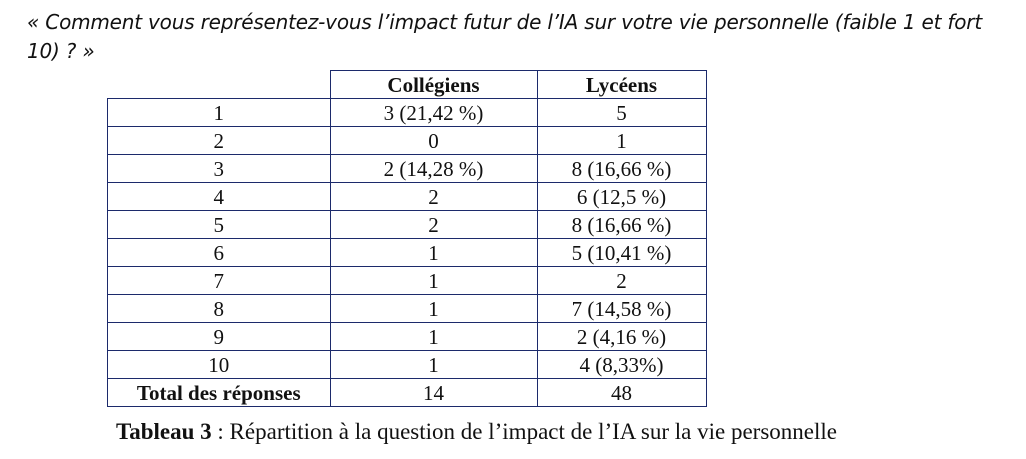 This screenshot has width=1026, height=459. I want to click on row-score: 8, so click(219, 308).